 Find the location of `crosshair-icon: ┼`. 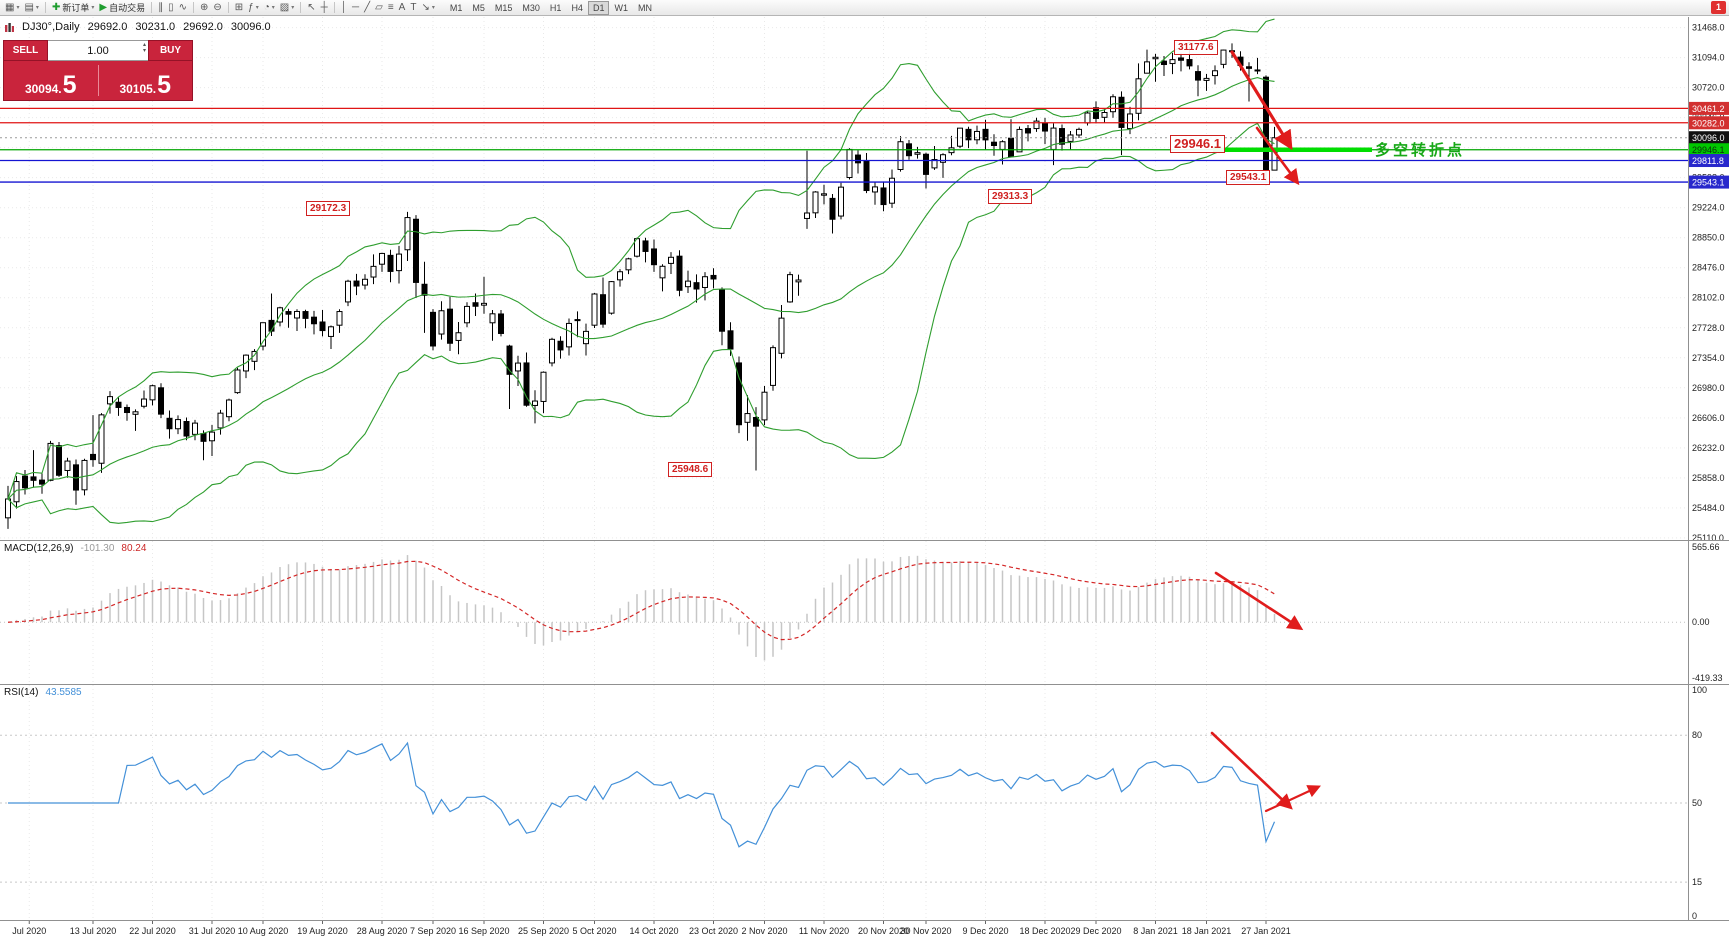

crosshair-icon: ┼ is located at coordinates (324, 7).